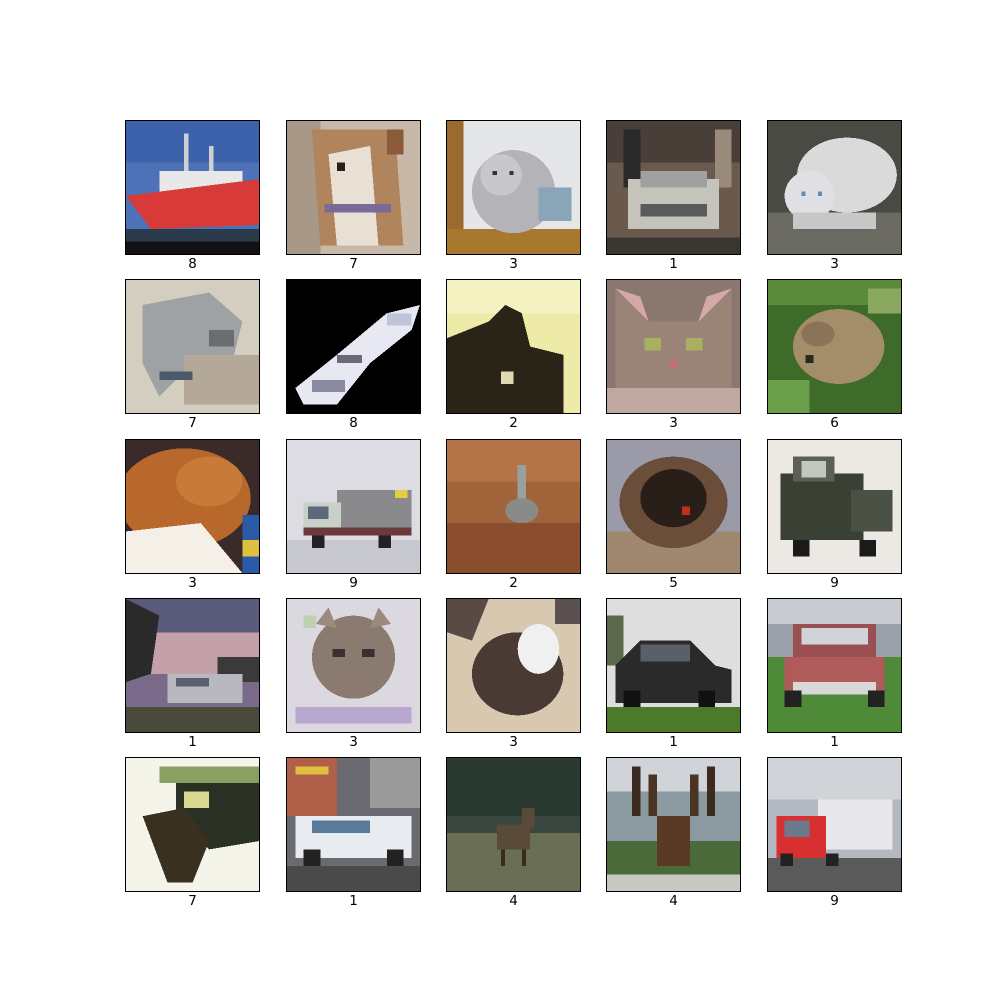 Image resolution: width=1000 pixels, height=1000 pixels. Describe the element at coordinates (834, 423) in the screenshot. I see `image-label: 6` at that location.